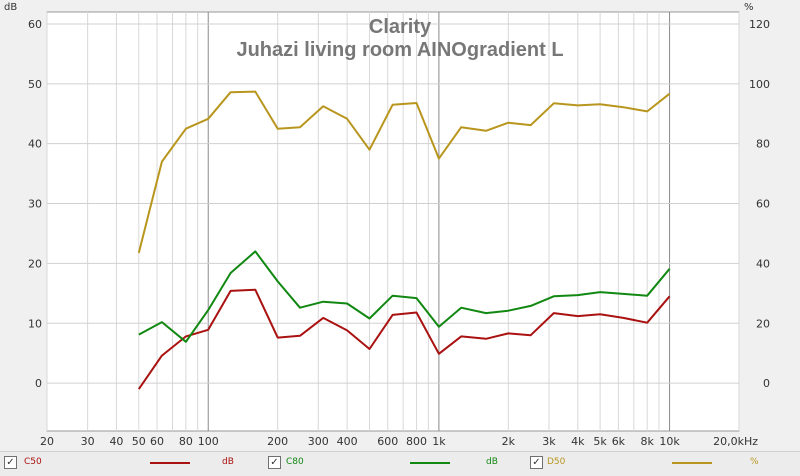 The width and height of the screenshot is (800, 476). I want to click on y-tick-label-right: 80, so click(763, 144).